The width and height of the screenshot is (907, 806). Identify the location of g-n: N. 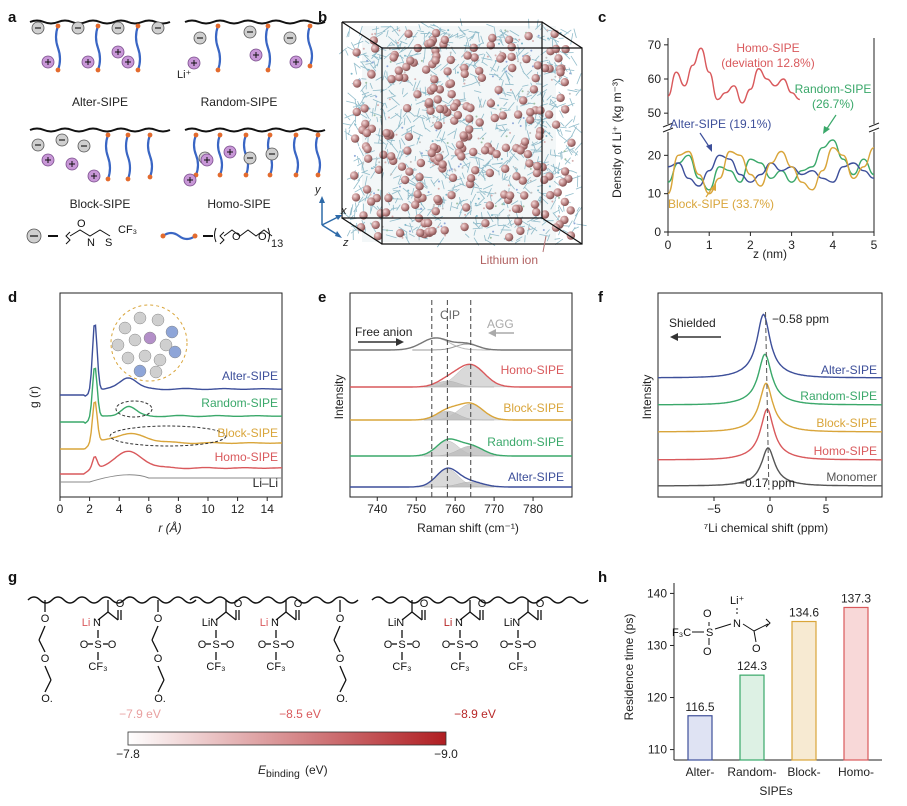
(97, 623).